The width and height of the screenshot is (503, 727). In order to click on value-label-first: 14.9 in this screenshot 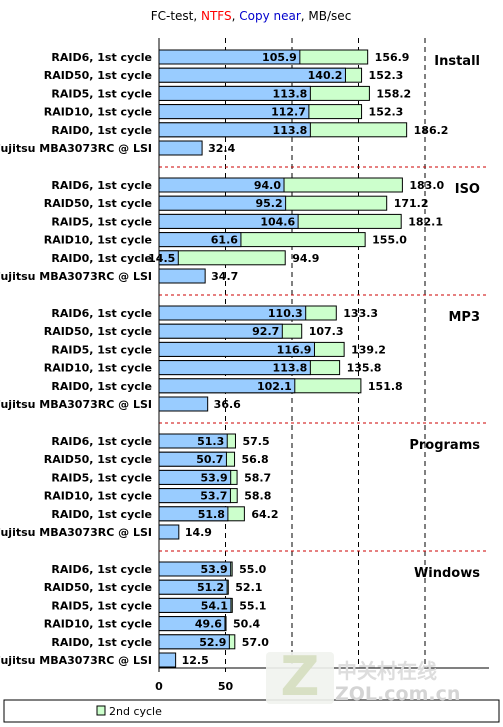, I will do `click(198, 532)`.